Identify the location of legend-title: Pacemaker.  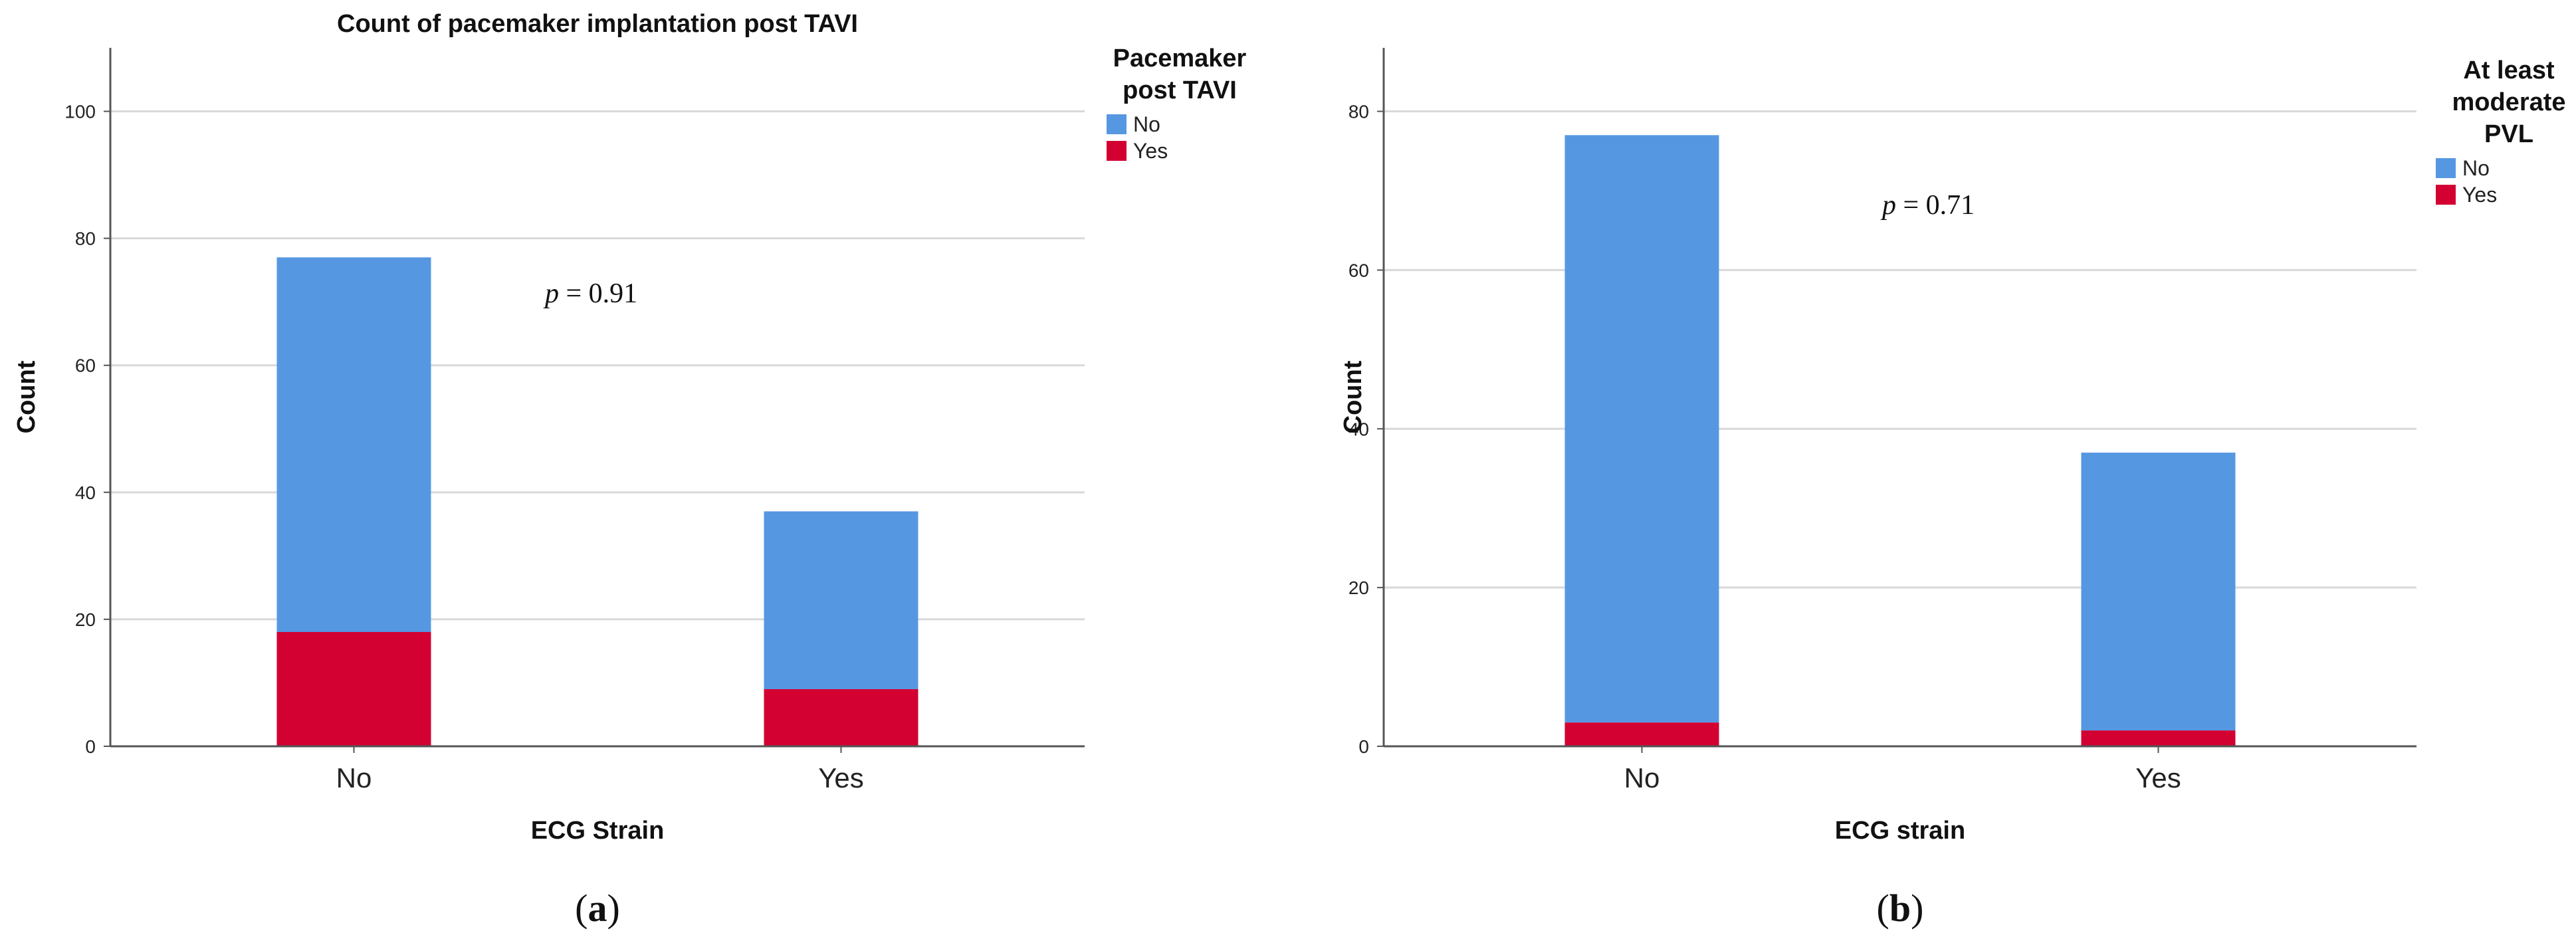
(1180, 58).